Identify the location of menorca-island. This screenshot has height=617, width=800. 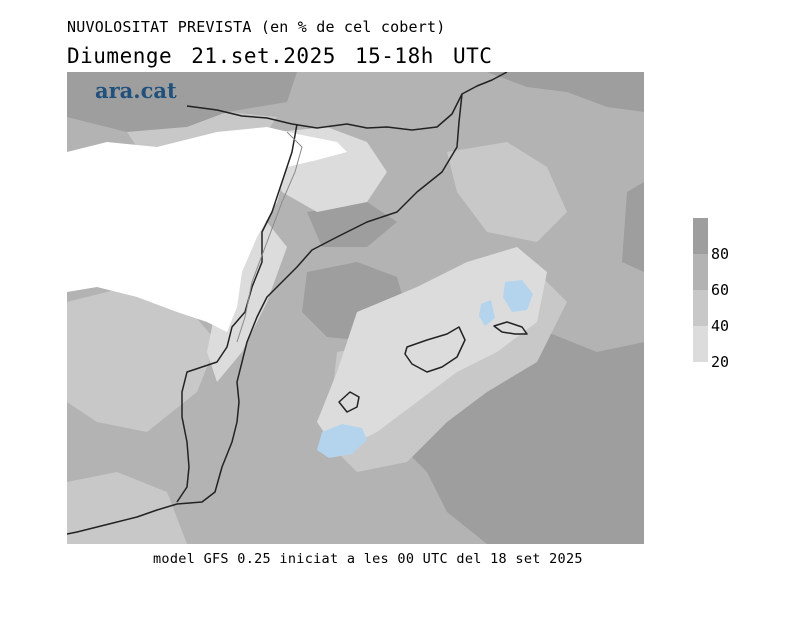
(510, 328).